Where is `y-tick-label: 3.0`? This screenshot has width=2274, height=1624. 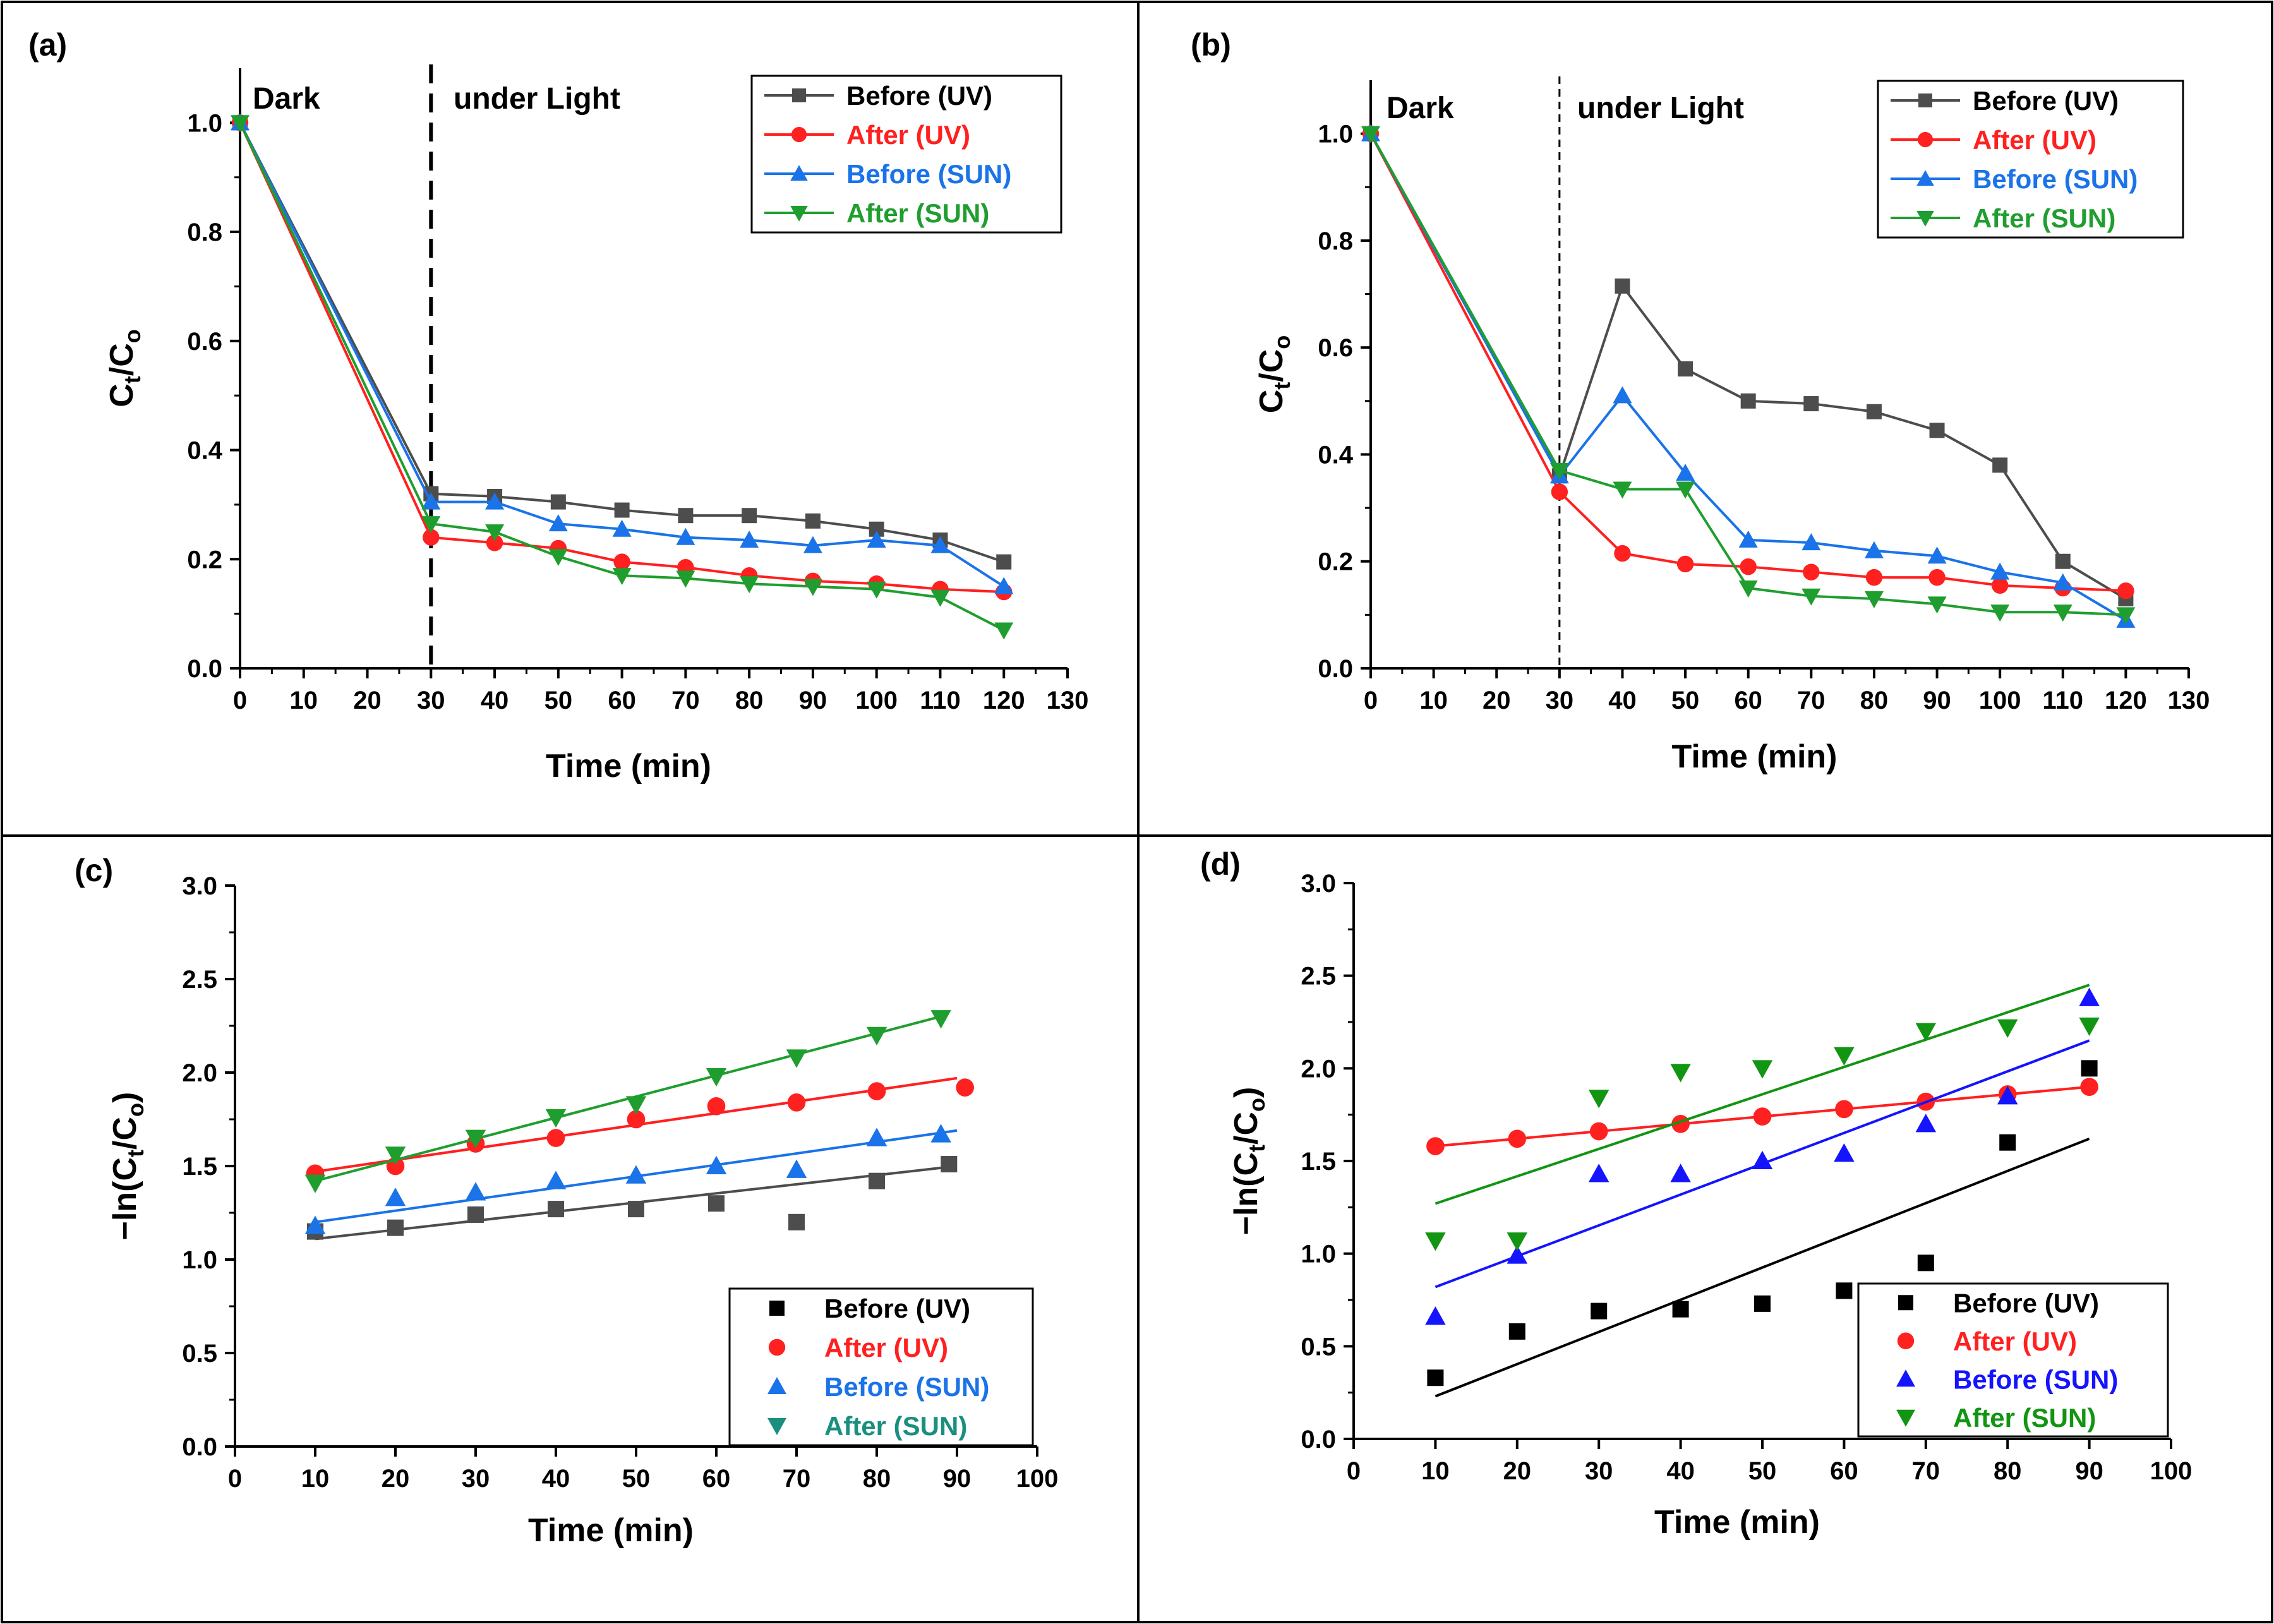
y-tick-label: 3.0 is located at coordinates (1318, 884).